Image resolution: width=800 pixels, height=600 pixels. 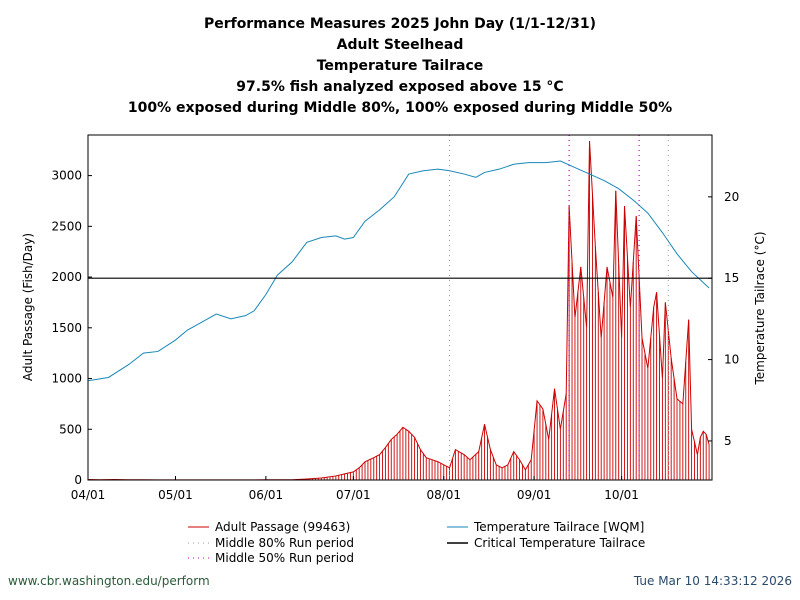 I want to click on footer-timestamp: Tue Mar 10 14:33:12 2026, so click(x=712, y=581).